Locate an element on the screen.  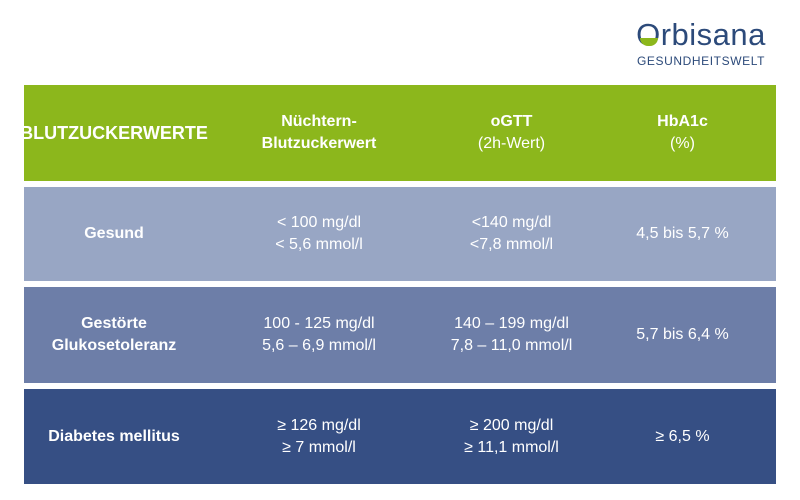
ogtt-mmol: <7,8 mmol/l is located at coordinates (511, 244).